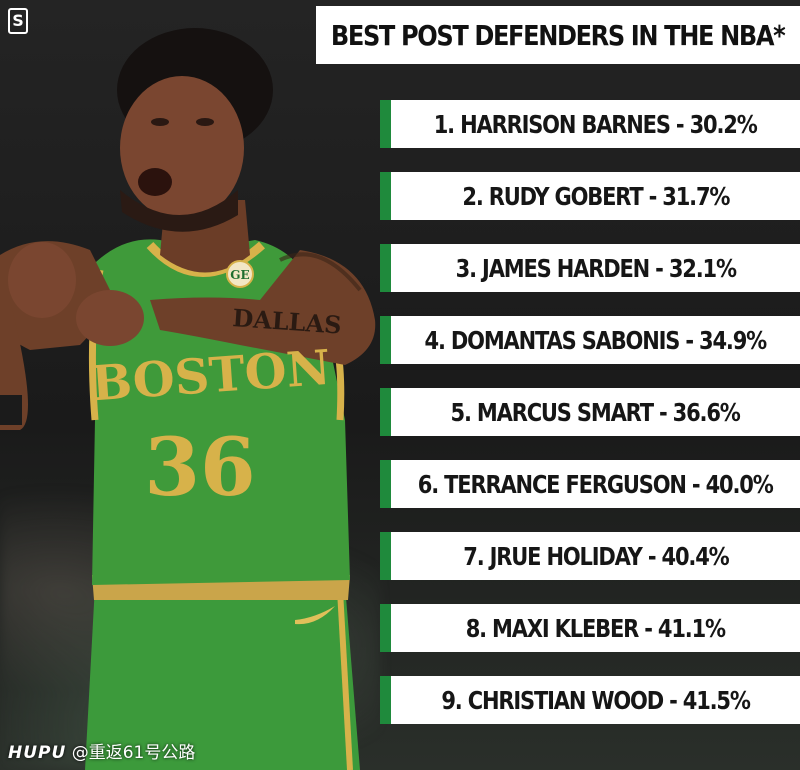 Image resolution: width=800 pixels, height=770 pixels. I want to click on page-title: BEST POST DEFENDERS IN THE NBA*, so click(558, 35).